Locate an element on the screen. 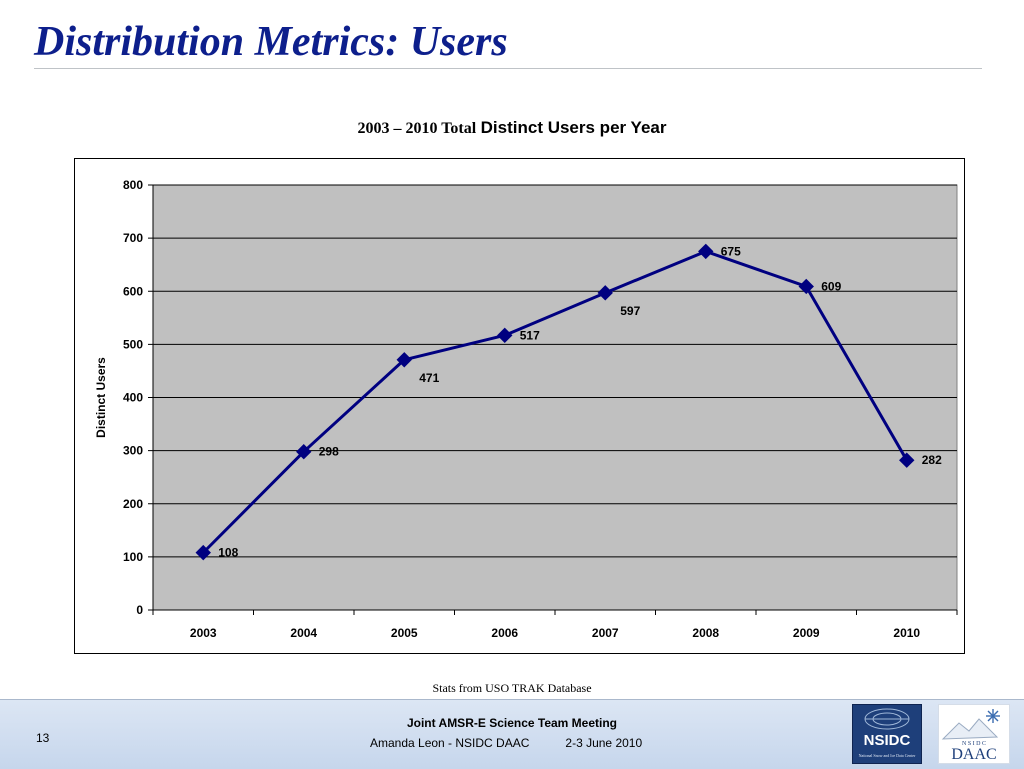 This screenshot has height=769, width=1024. y-tick-label: 200 is located at coordinates (133, 504).